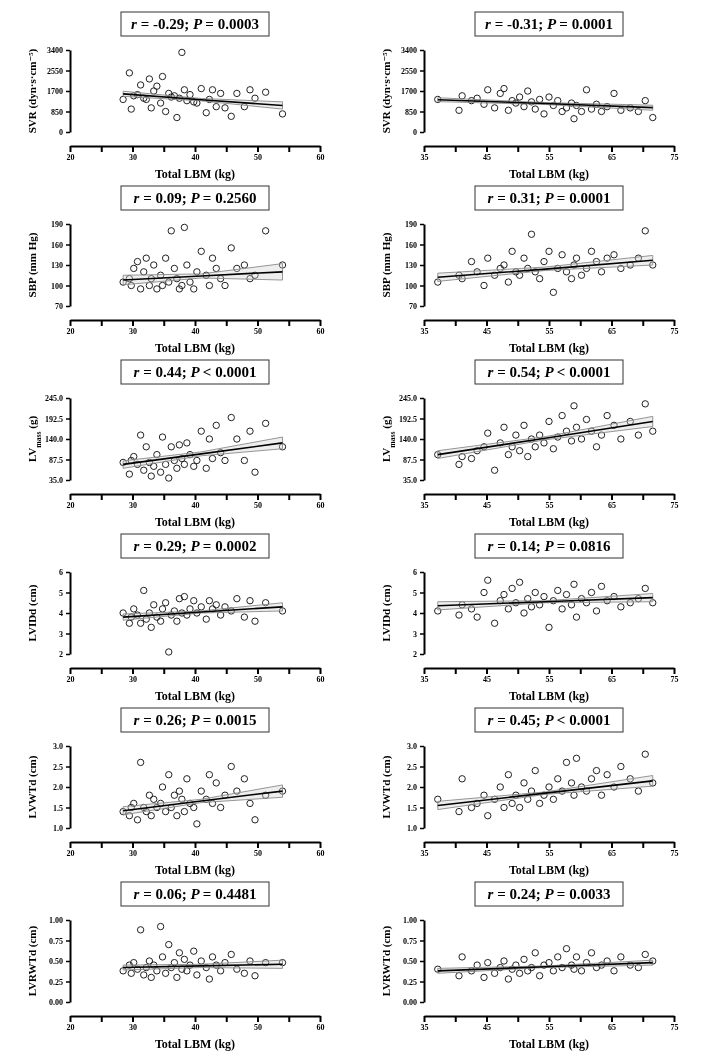 The height and width of the screenshot is (1063, 709). Describe the element at coordinates (412, 747) in the screenshot. I see `y-tick-label: 3.0` at that location.